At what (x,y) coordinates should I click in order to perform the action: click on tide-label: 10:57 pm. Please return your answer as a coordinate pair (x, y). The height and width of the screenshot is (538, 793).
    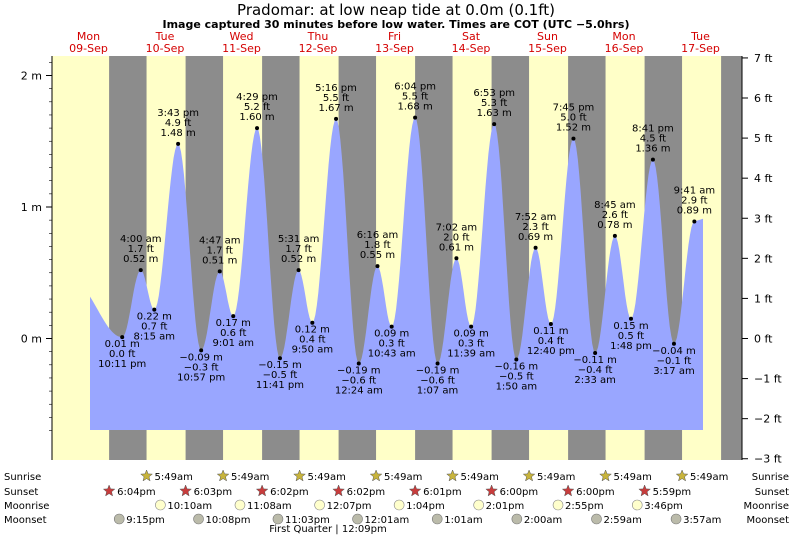
    Looking at the image, I should click on (201, 377).